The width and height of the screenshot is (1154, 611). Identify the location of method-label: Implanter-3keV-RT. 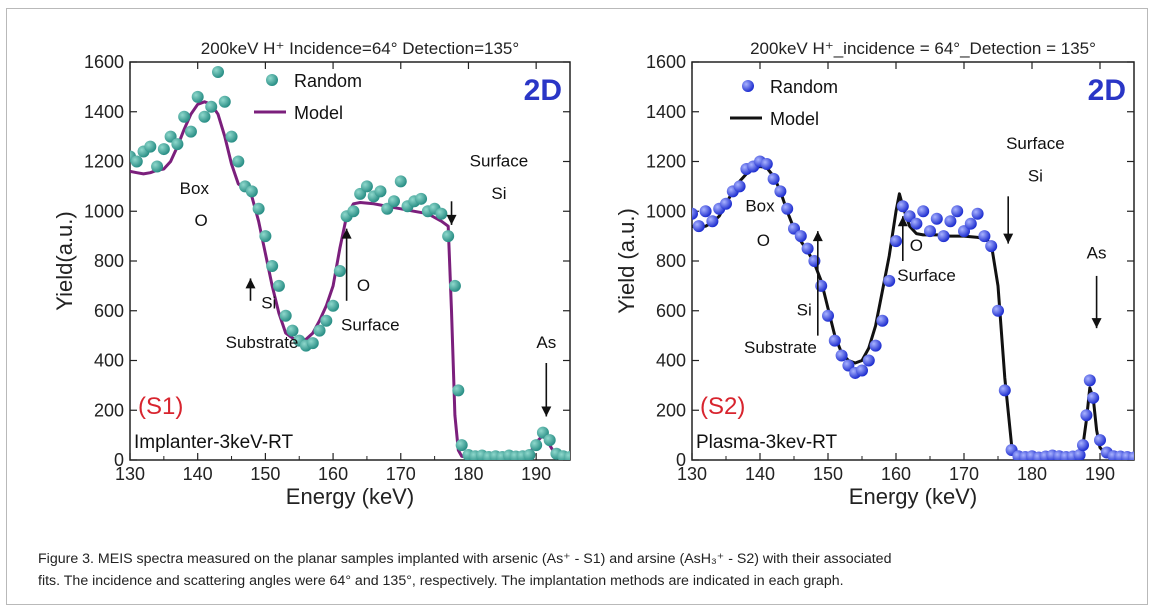
(213, 442).